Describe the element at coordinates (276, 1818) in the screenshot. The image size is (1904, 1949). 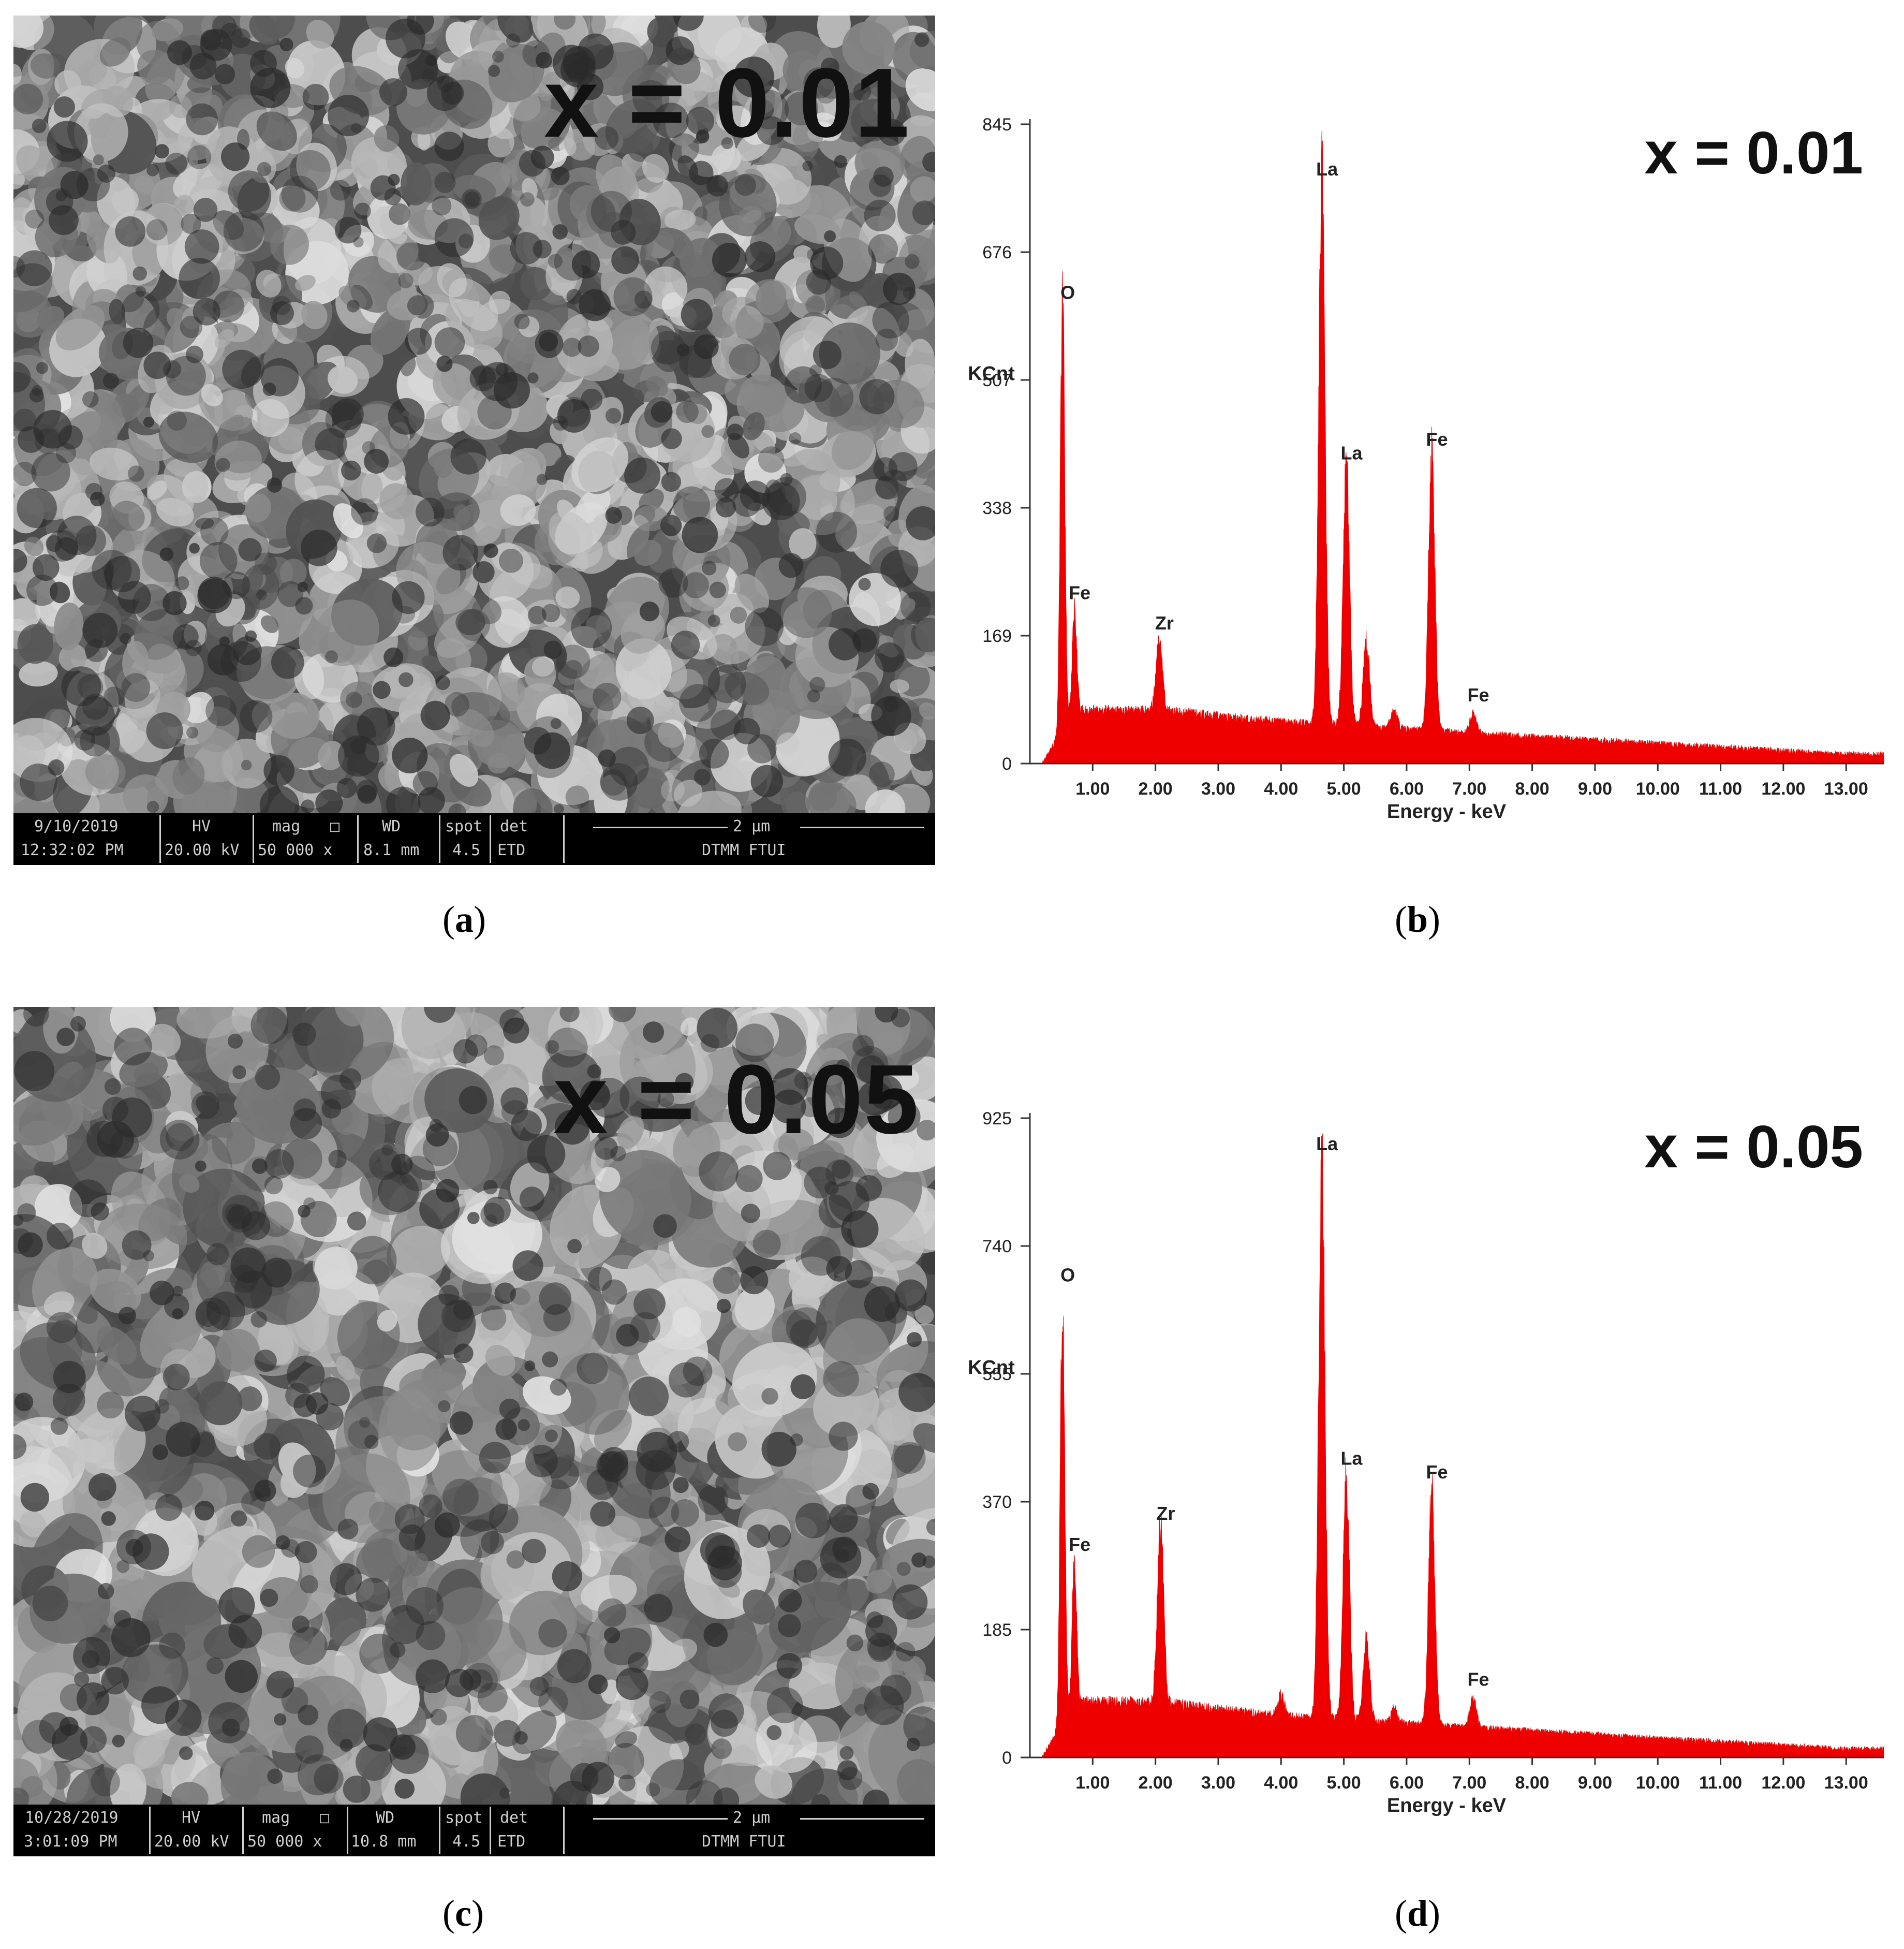
I see `info-mag-header: mag` at that location.